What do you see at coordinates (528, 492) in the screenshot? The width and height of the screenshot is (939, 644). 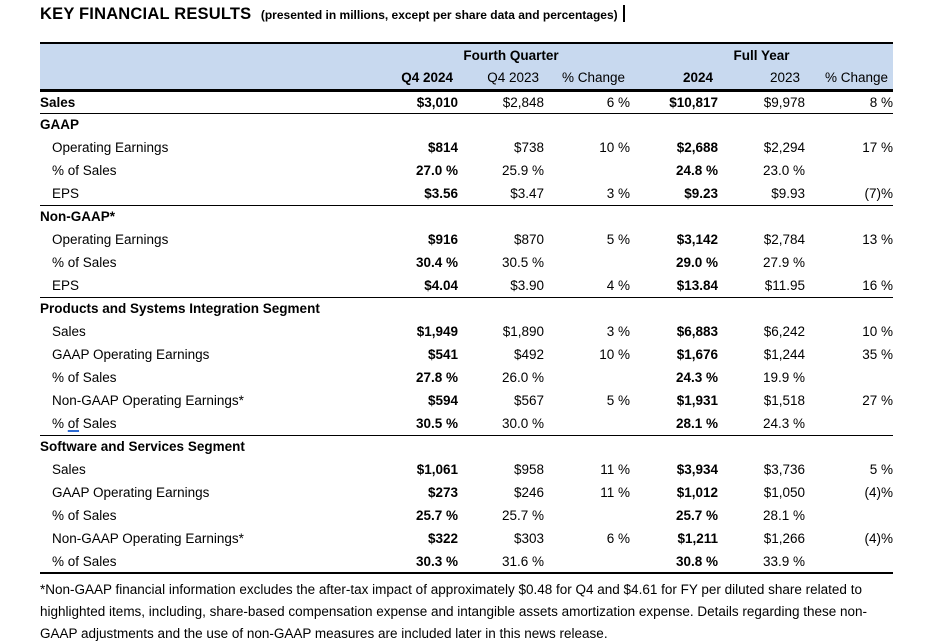 I see `cell-value: $246` at bounding box center [528, 492].